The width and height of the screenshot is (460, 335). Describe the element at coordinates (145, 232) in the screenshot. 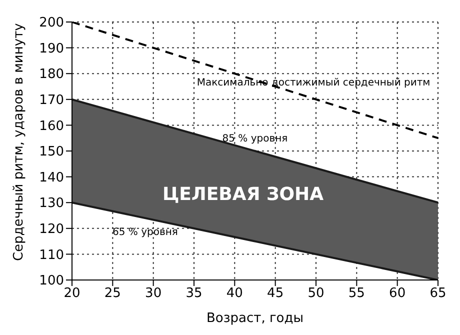

I see `series-label: 65 % уровня` at that location.